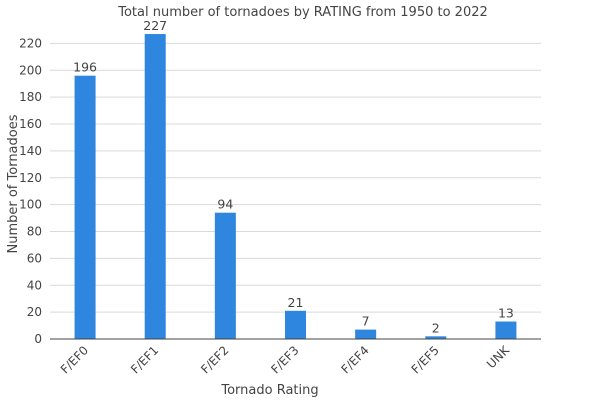 The height and width of the screenshot is (400, 590). What do you see at coordinates (354, 359) in the screenshot?
I see `x-tick-label: F/EF4` at bounding box center [354, 359].